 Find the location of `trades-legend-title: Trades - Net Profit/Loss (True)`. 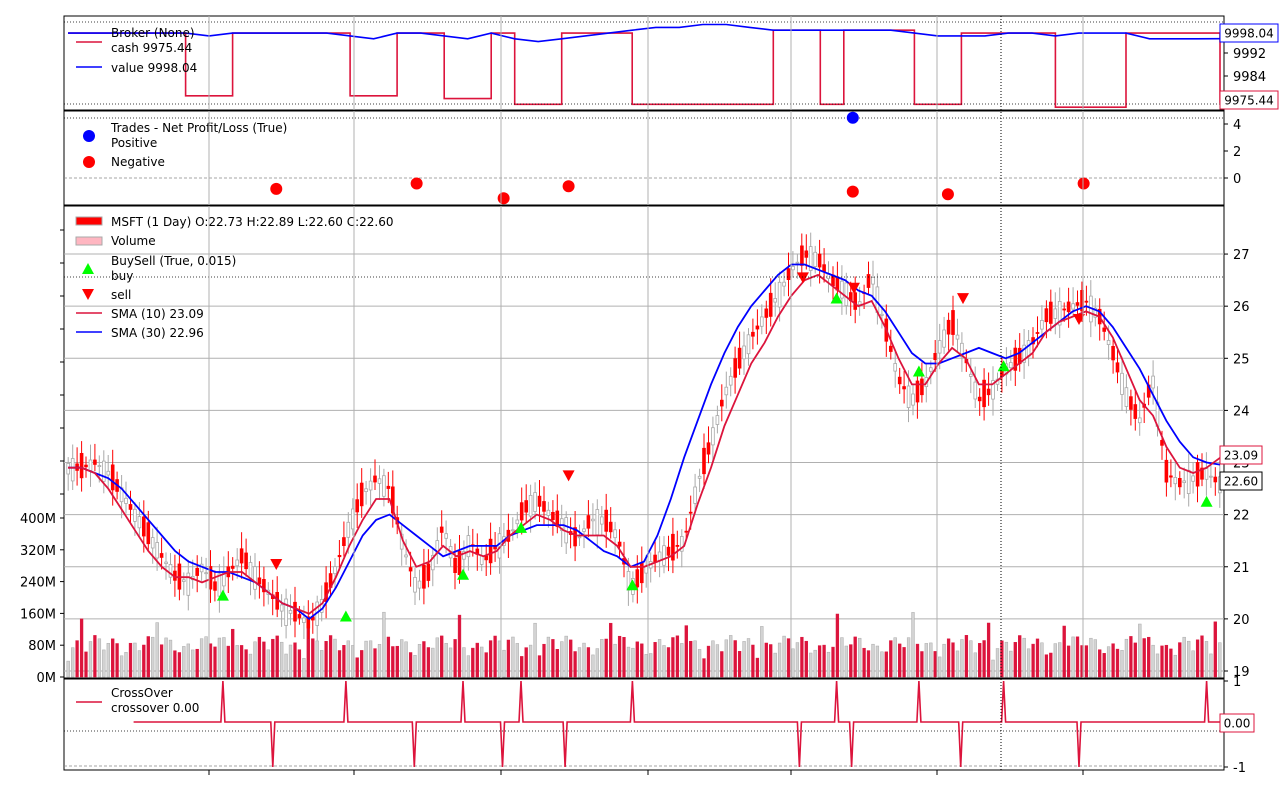

trades-legend-title: Trades - Net Profit/Loss (True) is located at coordinates (198, 128).